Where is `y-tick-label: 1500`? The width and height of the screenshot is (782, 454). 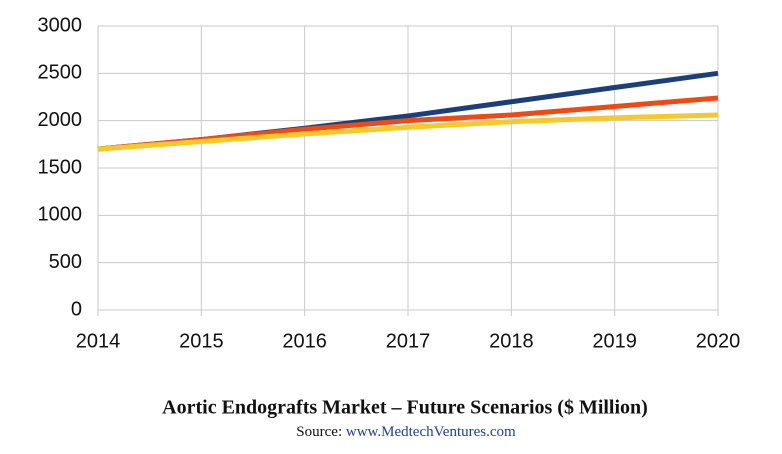 y-tick-label: 1500 is located at coordinates (60, 167).